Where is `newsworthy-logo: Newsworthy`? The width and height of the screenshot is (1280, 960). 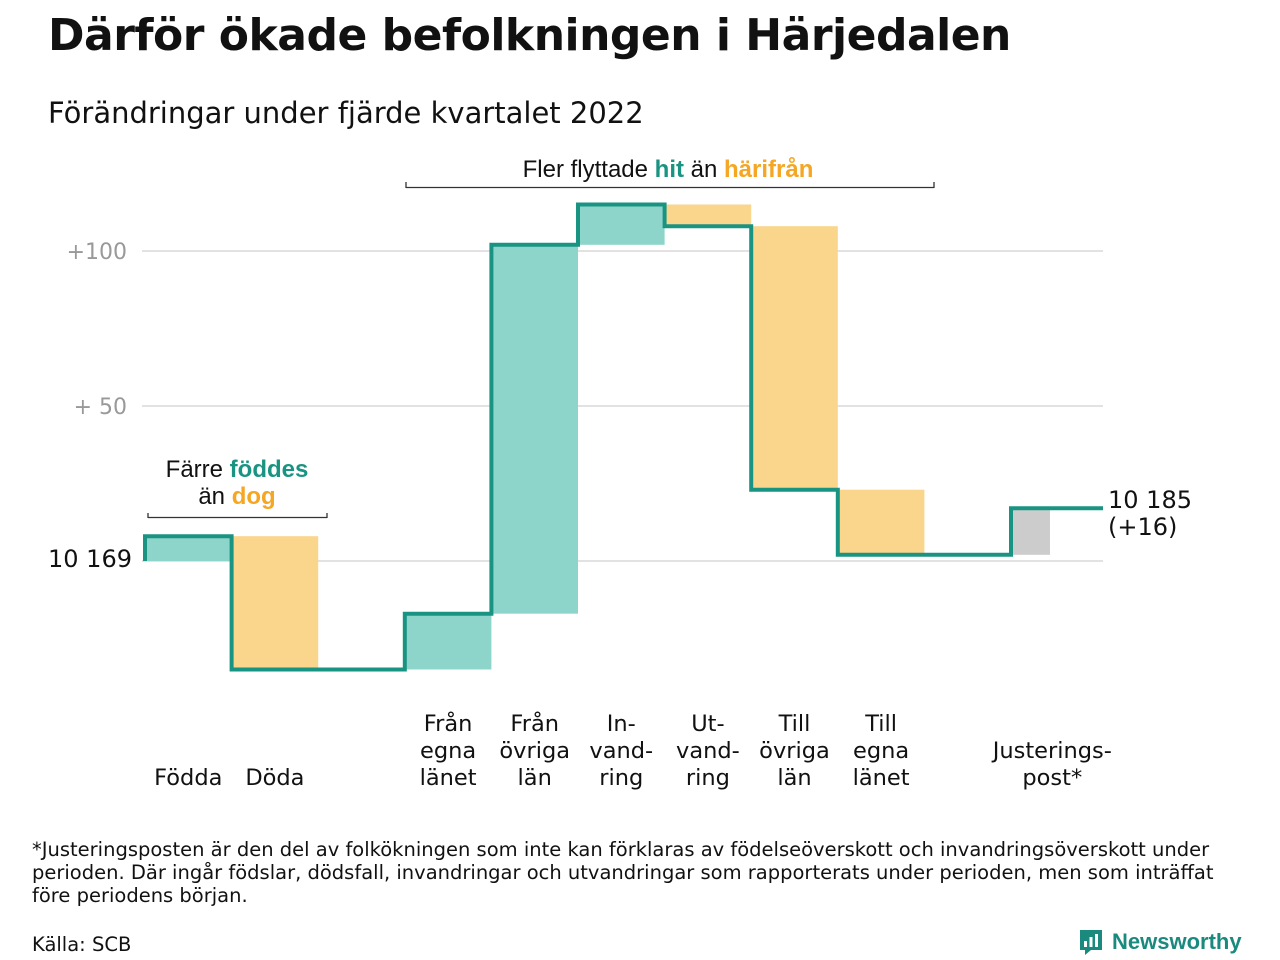
newsworthy-logo: Newsworthy is located at coordinates (1160, 942).